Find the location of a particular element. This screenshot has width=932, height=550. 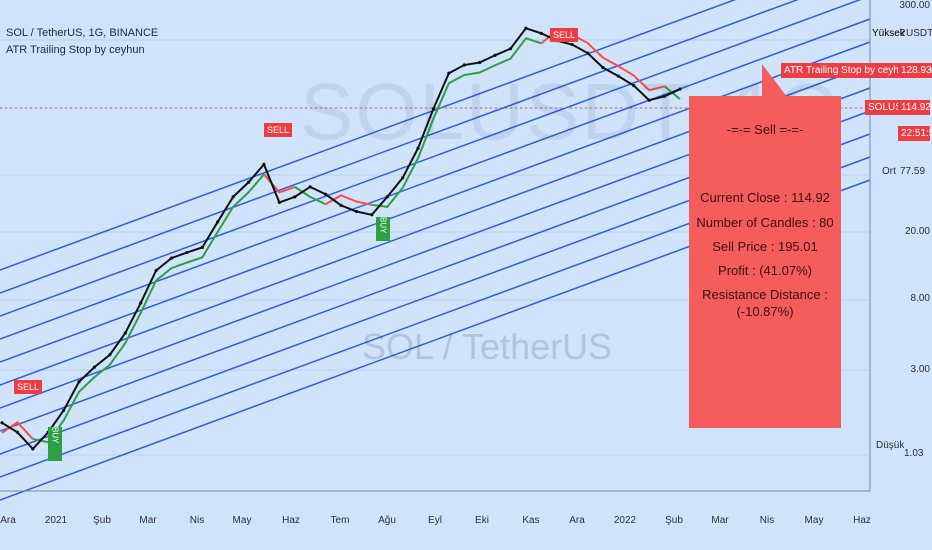

info-current-close: Current Close : 114.92 is located at coordinates (765, 198).